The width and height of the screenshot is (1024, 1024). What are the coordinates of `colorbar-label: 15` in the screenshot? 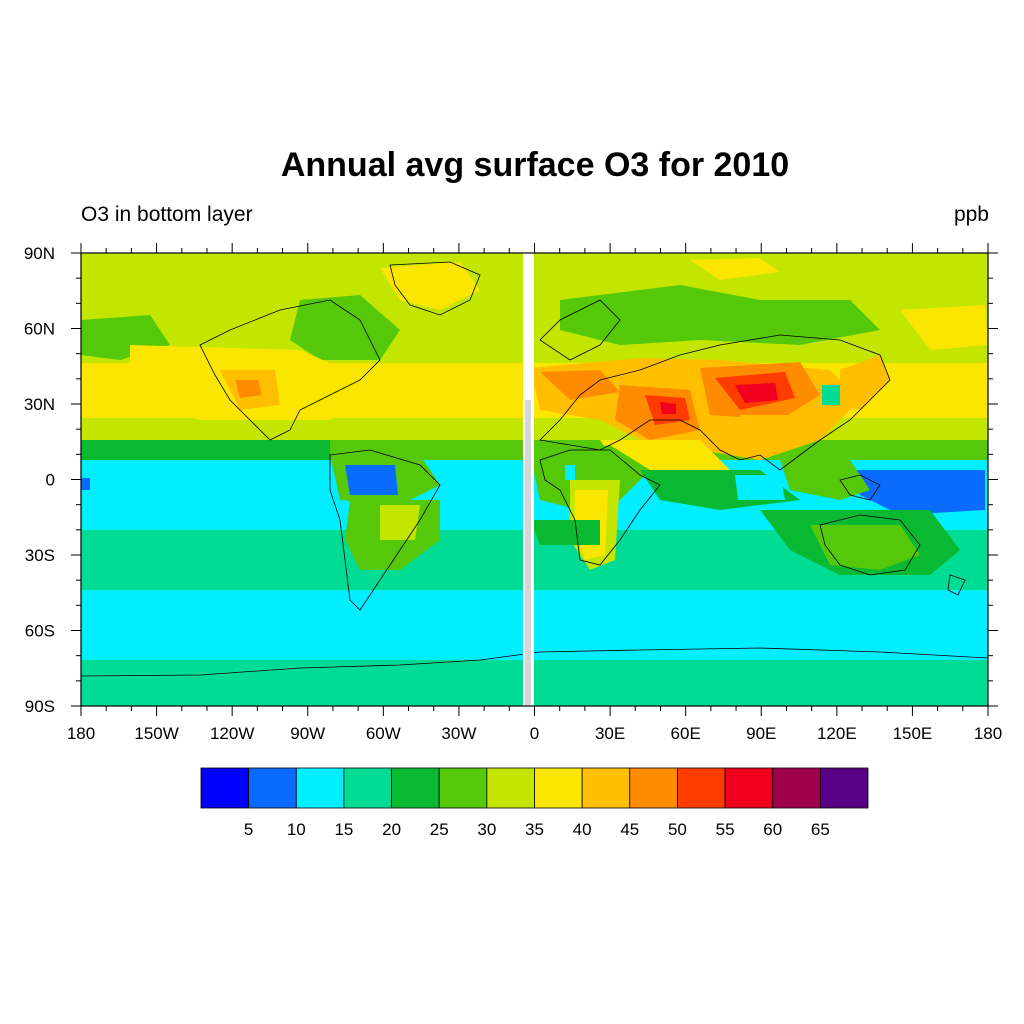 It's located at (343, 829).